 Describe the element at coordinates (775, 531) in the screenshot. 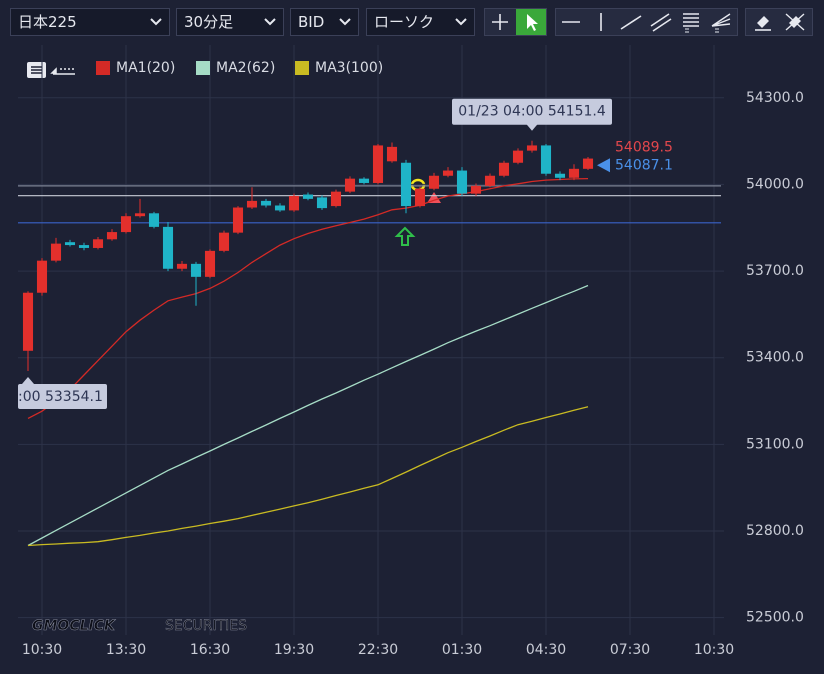

I see `y-tick-label: 52800.0` at that location.